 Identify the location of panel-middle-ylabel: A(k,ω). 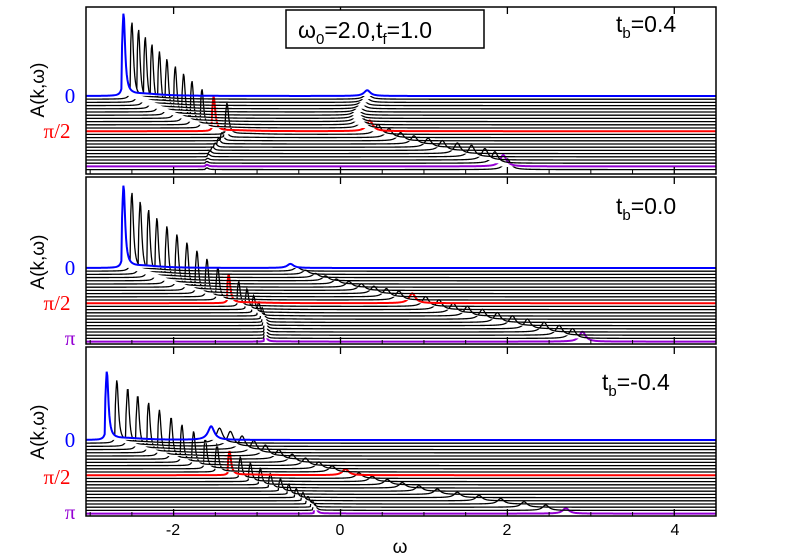
(38, 262).